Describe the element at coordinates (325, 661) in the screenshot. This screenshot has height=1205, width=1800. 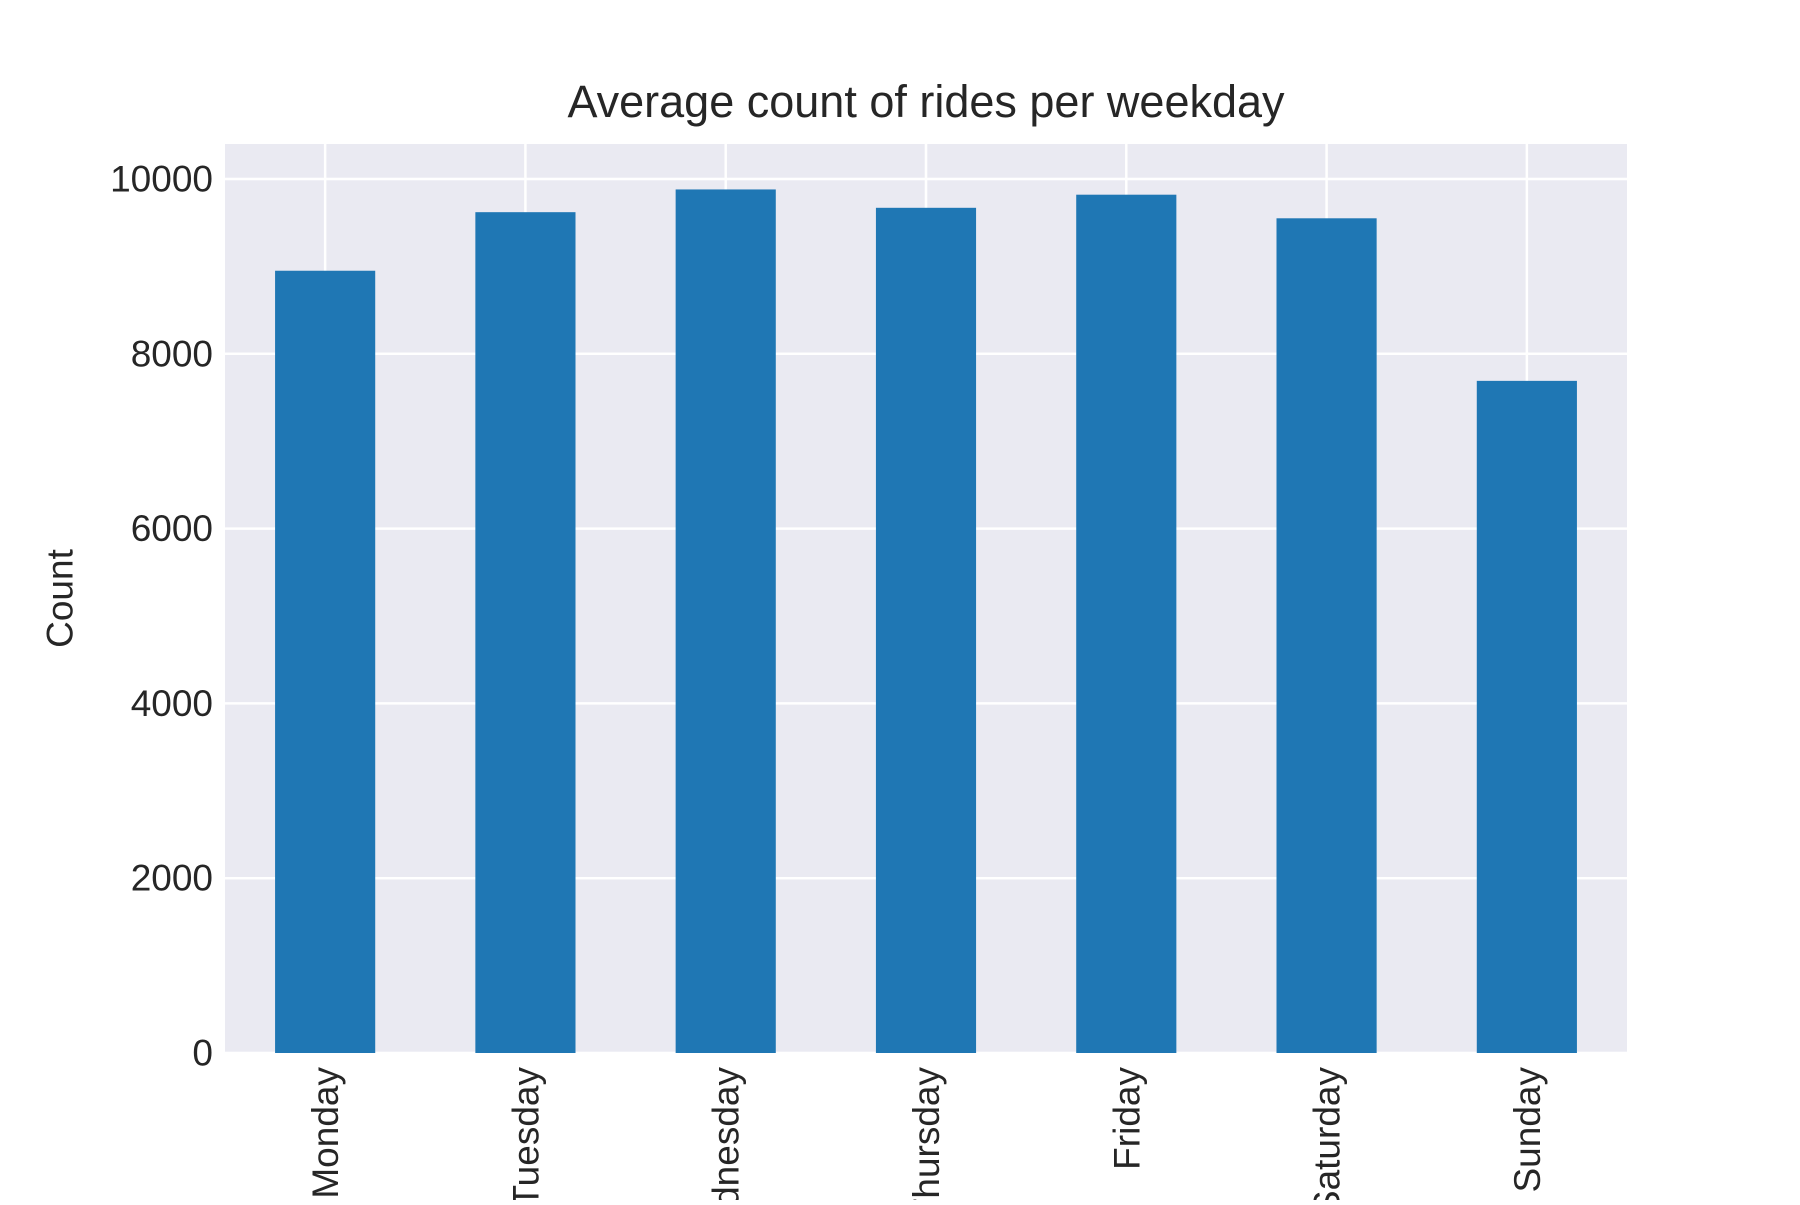
I see `bar-monday` at that location.